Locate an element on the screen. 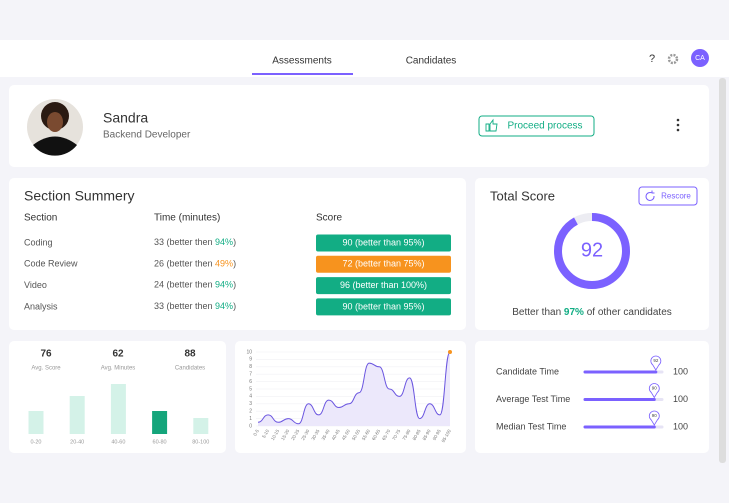  timings-card is located at coordinates (592, 397).